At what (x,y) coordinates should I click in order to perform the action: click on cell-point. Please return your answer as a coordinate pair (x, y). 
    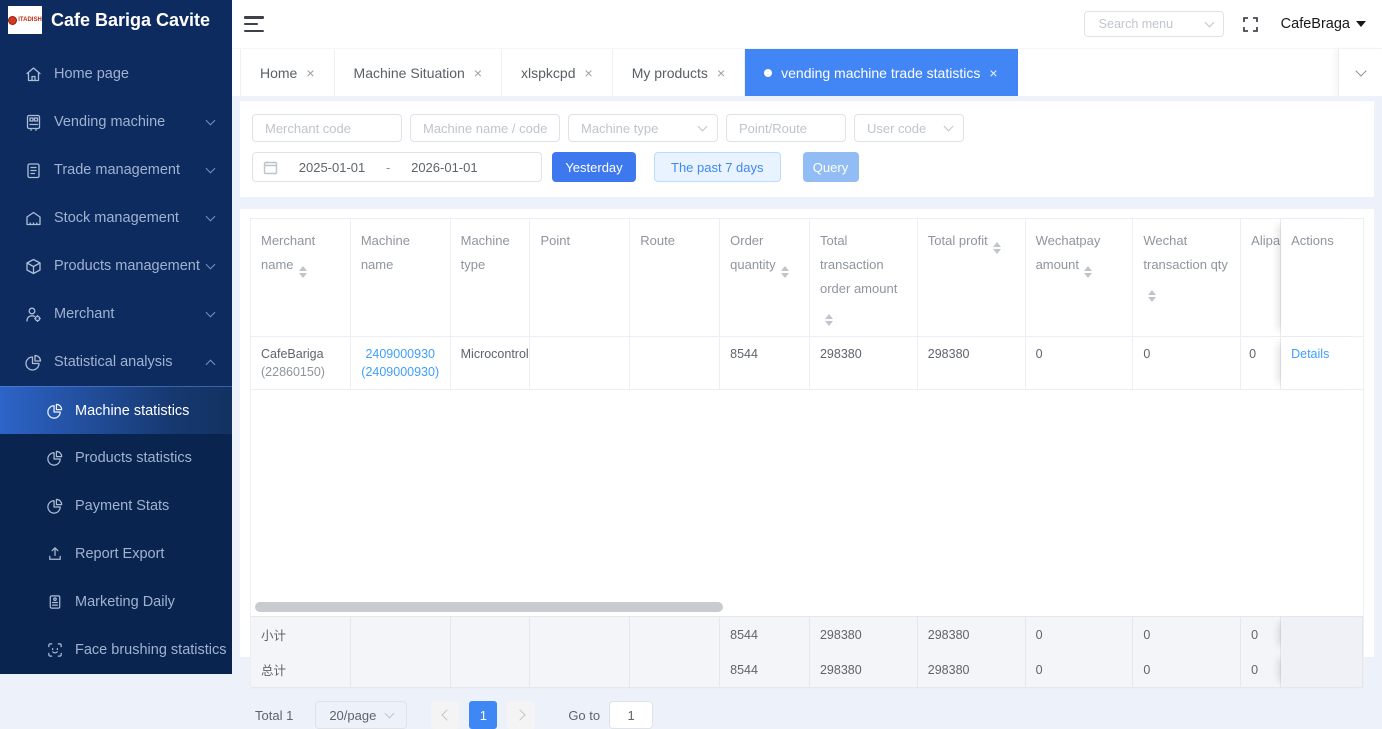
    Looking at the image, I should click on (580, 363).